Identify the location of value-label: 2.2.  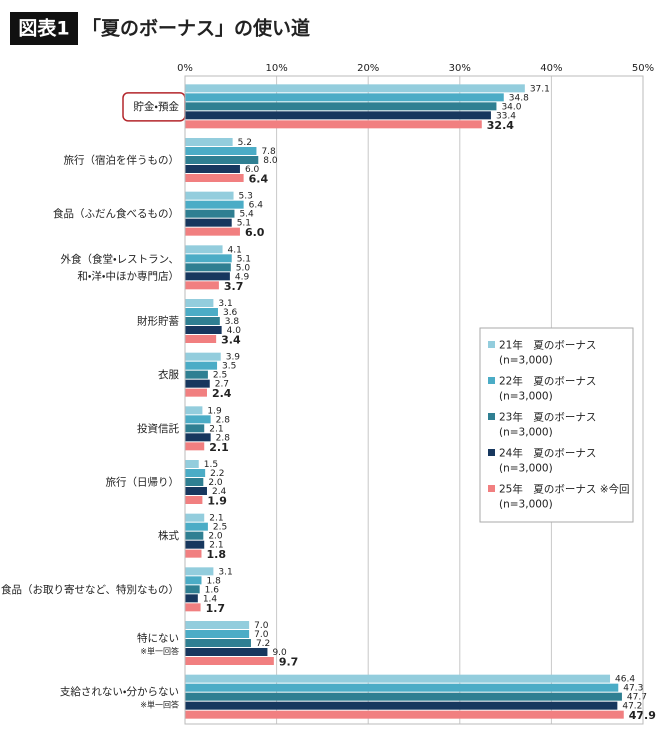
(217, 474).